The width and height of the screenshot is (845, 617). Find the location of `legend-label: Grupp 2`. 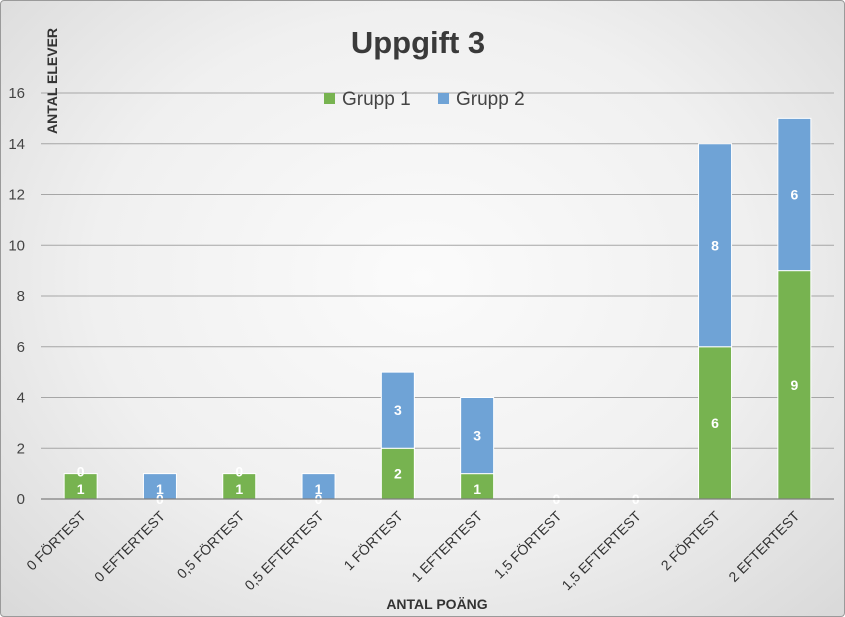

legend-label: Grupp 2 is located at coordinates (490, 99).